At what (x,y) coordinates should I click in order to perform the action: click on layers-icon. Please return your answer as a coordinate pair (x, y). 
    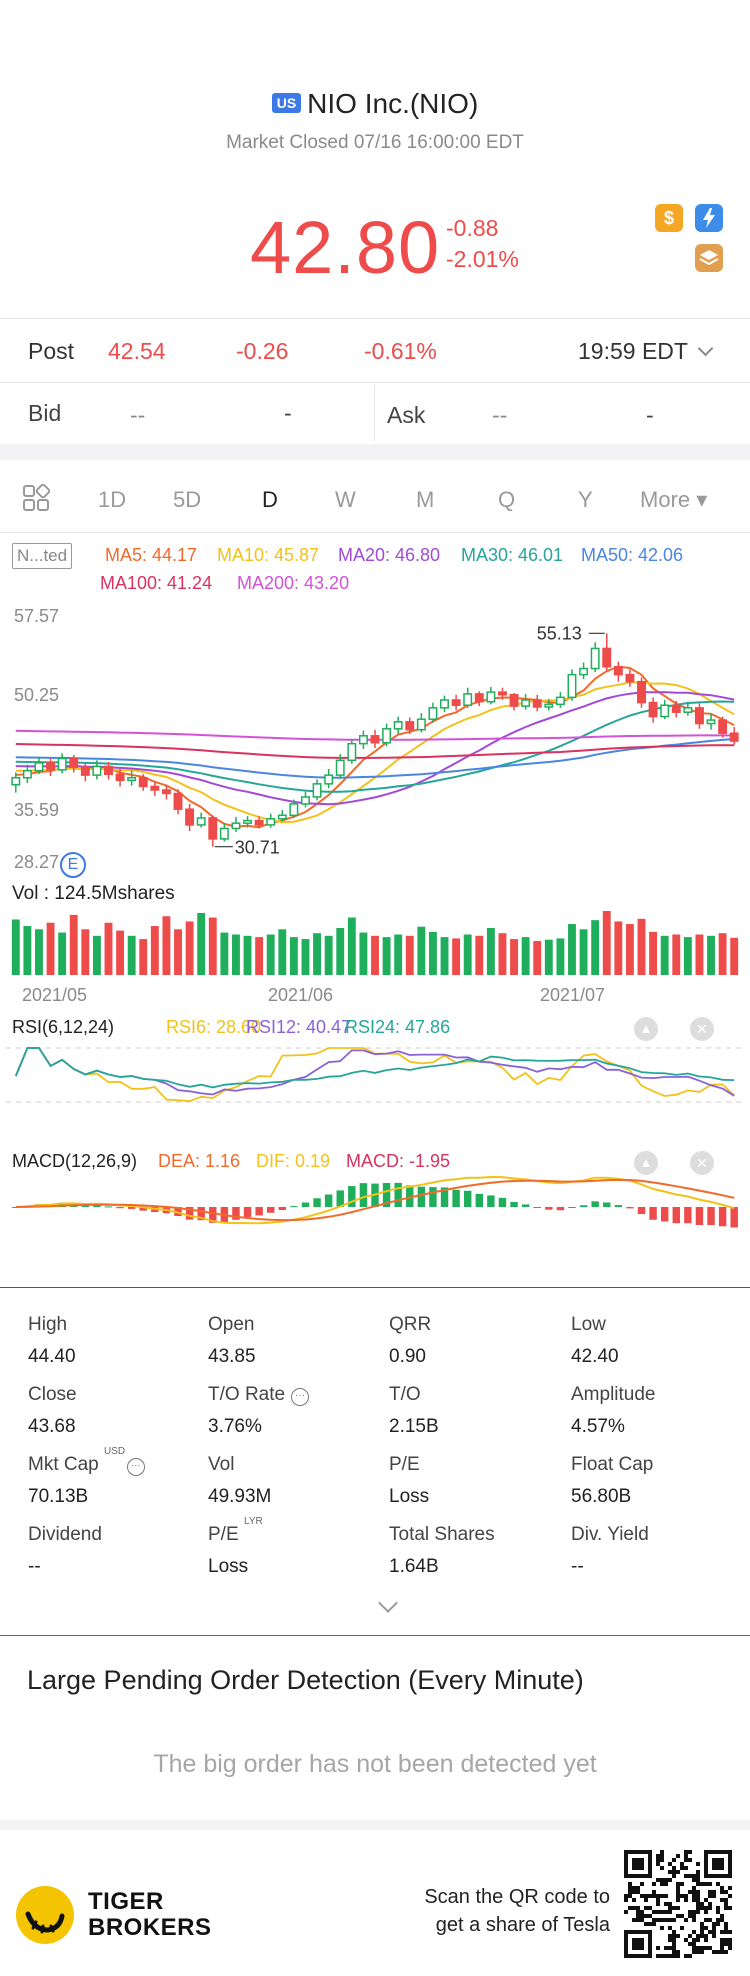
    Looking at the image, I should click on (709, 258).